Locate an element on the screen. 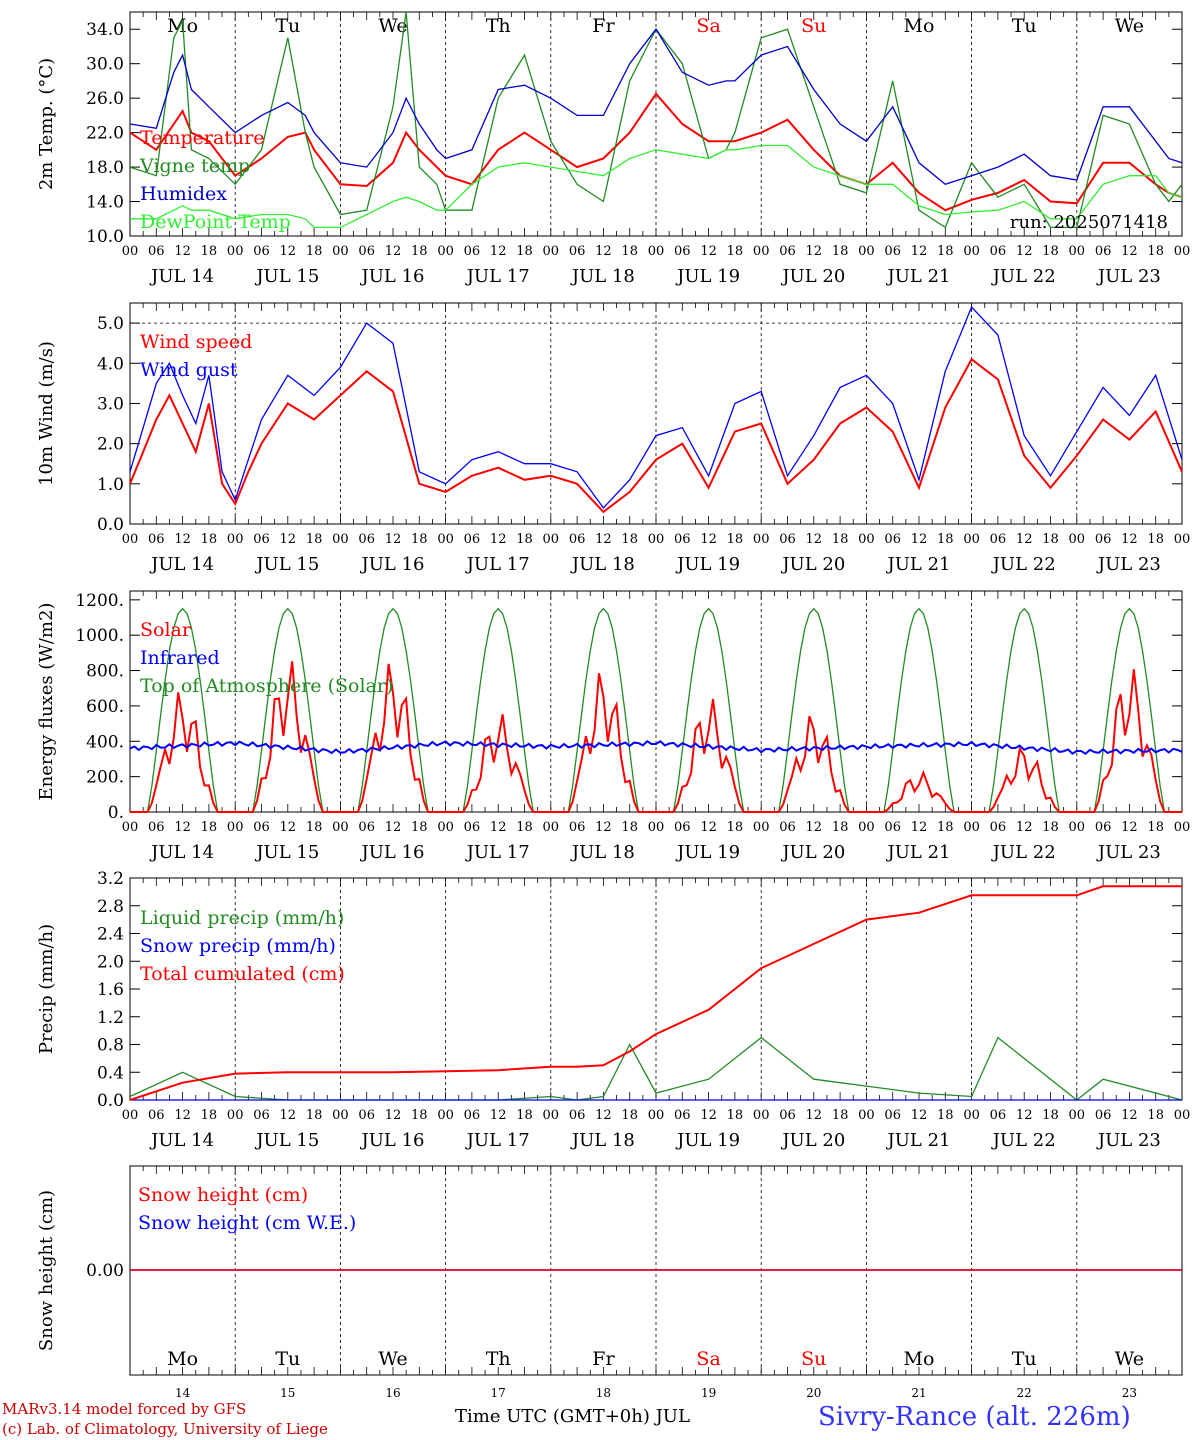 The image size is (1194, 1440). y-tick-label: 30.0 is located at coordinates (105, 65).